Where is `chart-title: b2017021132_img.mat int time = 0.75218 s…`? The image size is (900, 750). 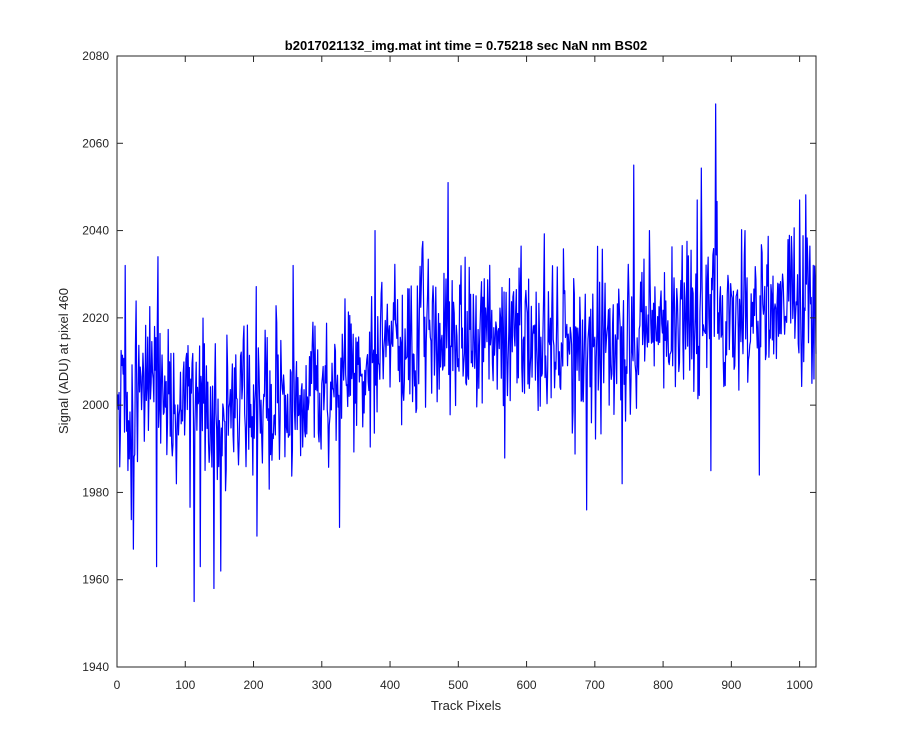 chart-title: b2017021132_img.mat int time = 0.75218 s… is located at coordinates (466, 45).